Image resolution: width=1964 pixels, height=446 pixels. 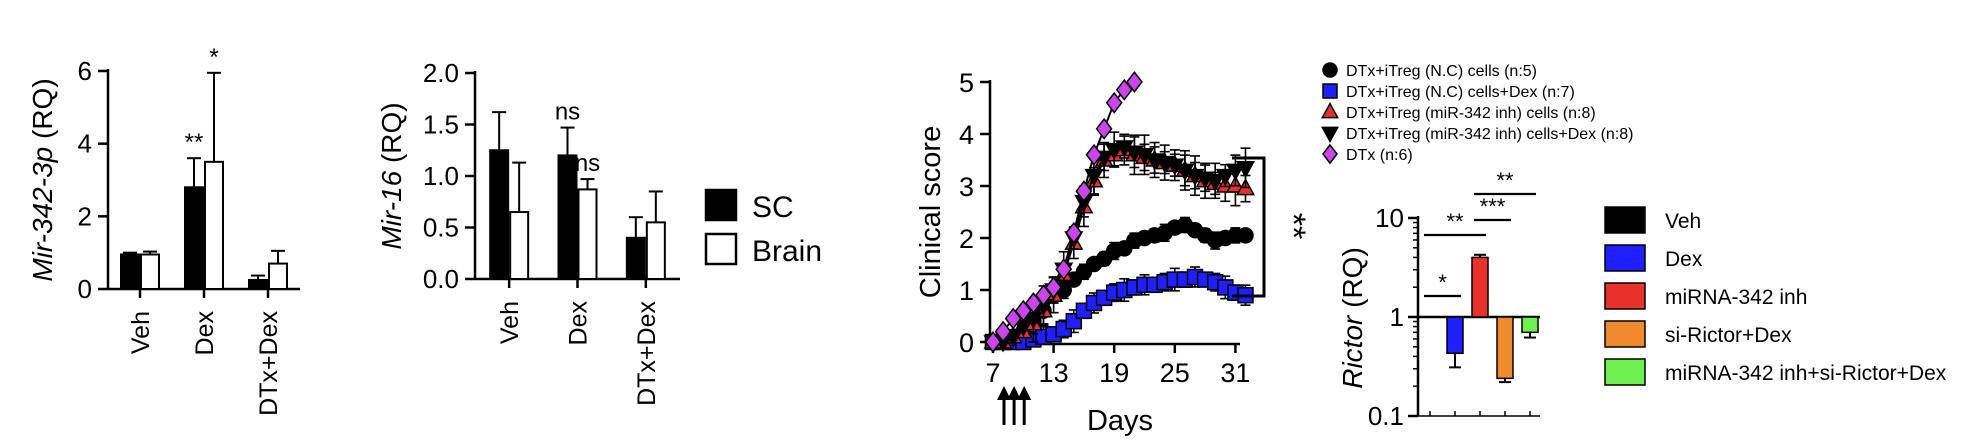 What do you see at coordinates (1397, 317) in the screenshot?
I see `rictor-y-tick-label: 1` at bounding box center [1397, 317].